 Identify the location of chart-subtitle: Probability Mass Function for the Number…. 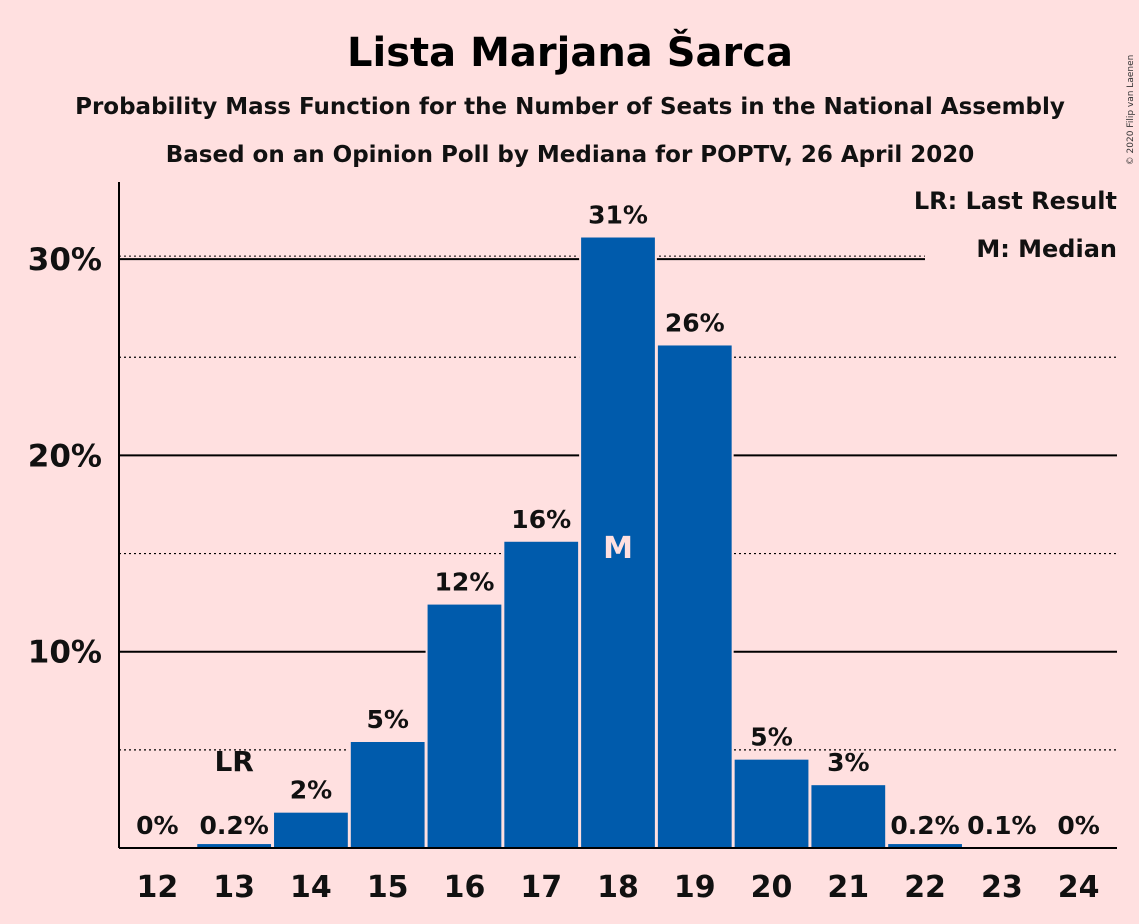
(570, 107).